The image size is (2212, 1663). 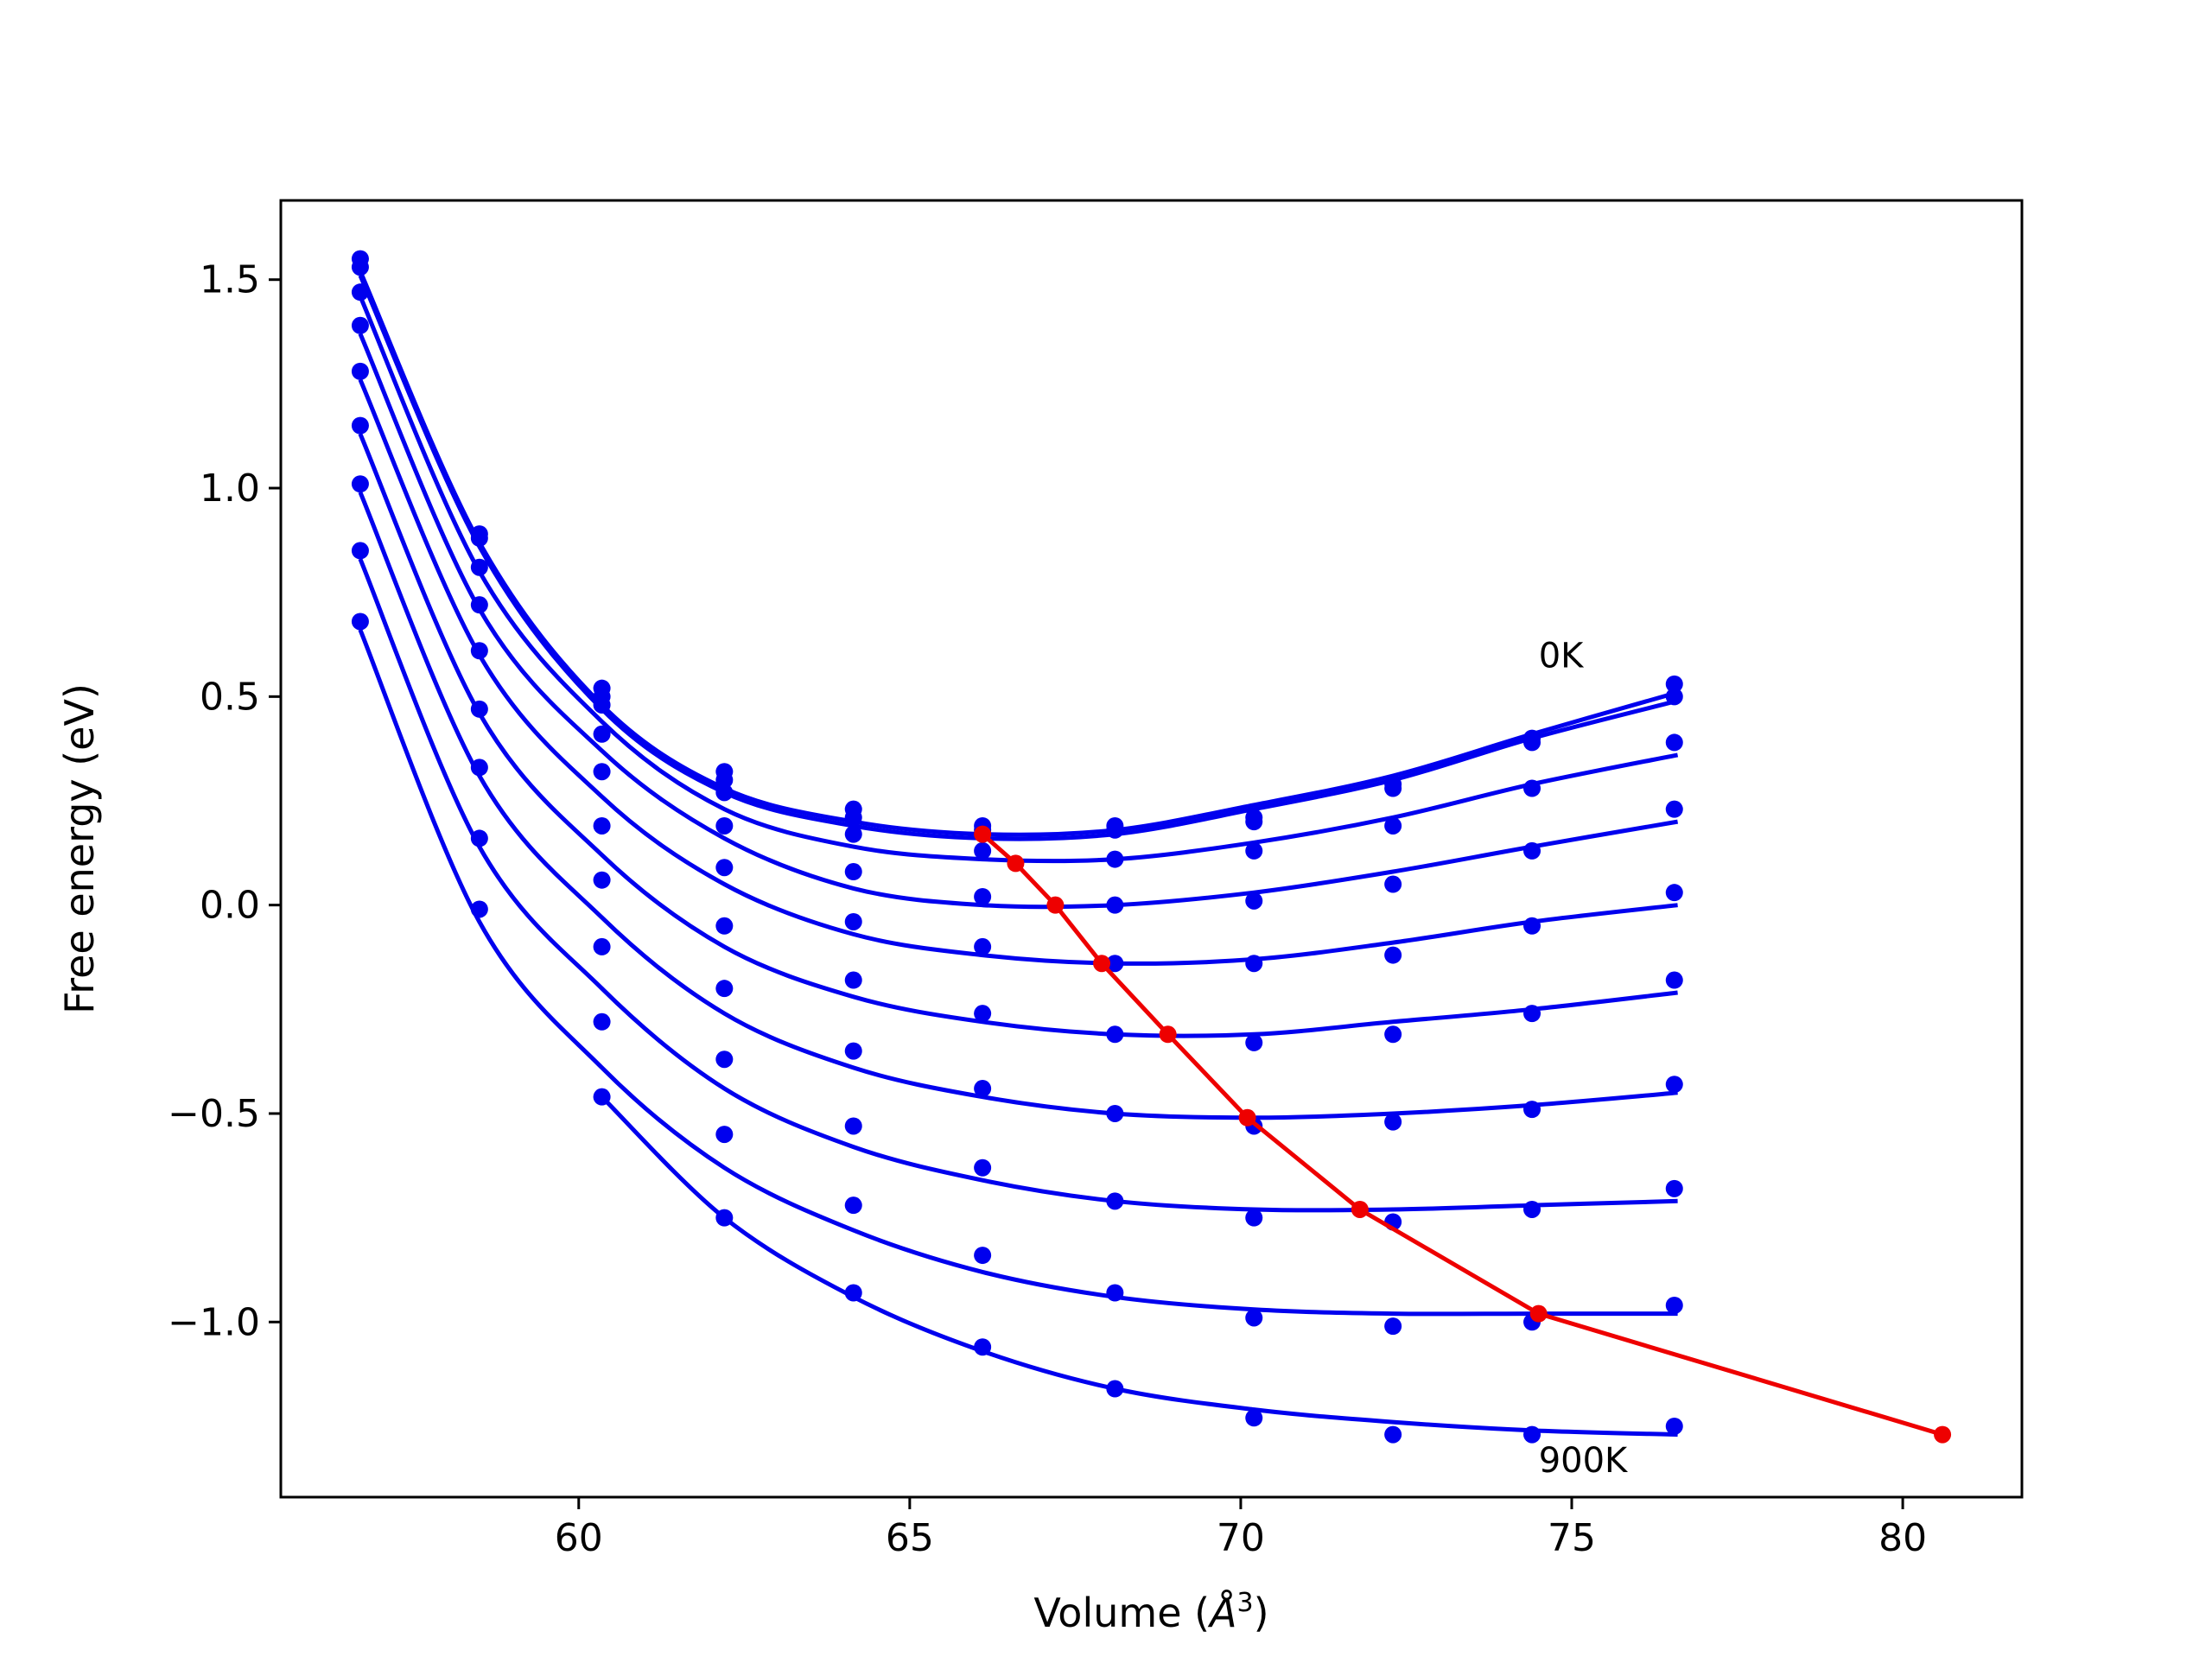 What do you see at coordinates (214, 1322) in the screenshot?
I see `y-tick-label--1: −1.0` at bounding box center [214, 1322].